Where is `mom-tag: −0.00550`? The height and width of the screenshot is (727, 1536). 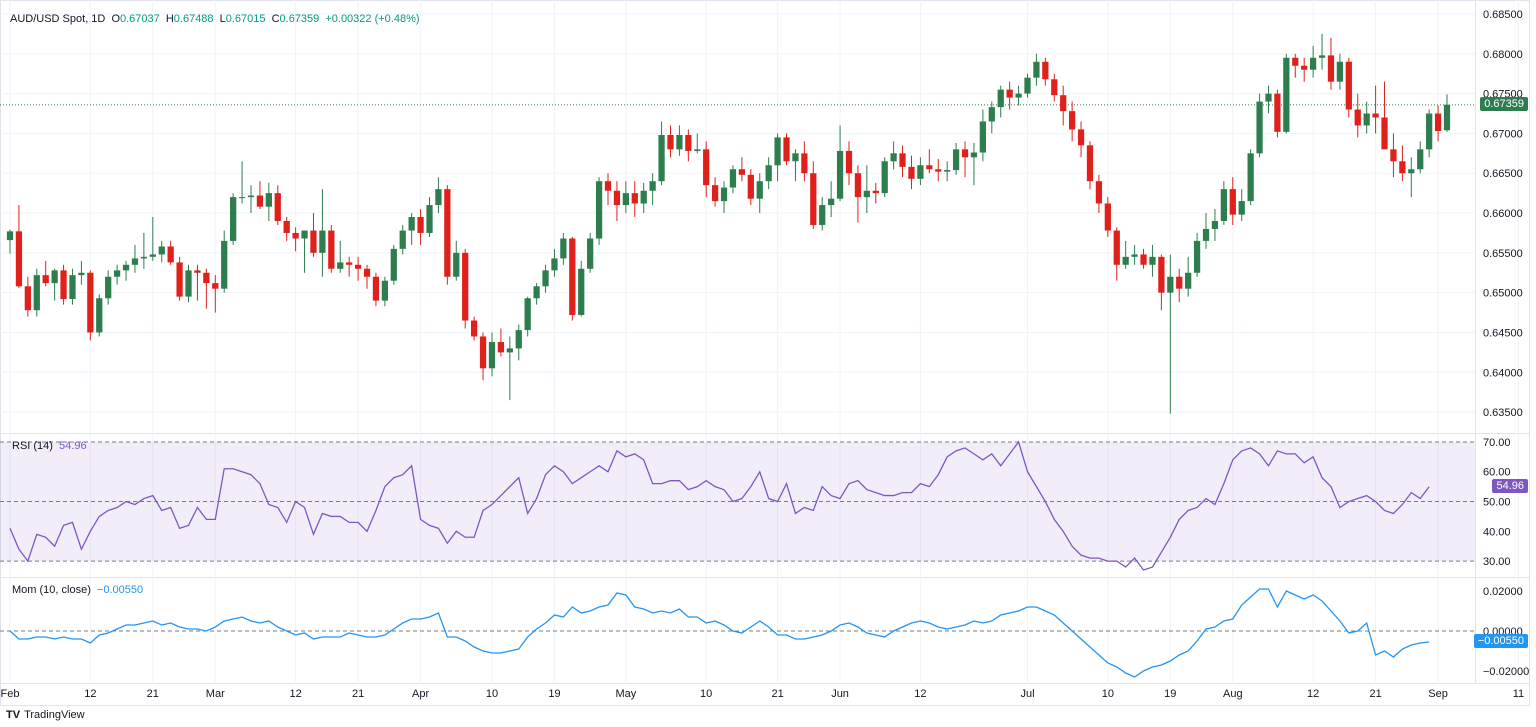
mom-tag: −0.00550 is located at coordinates (1500, 641).